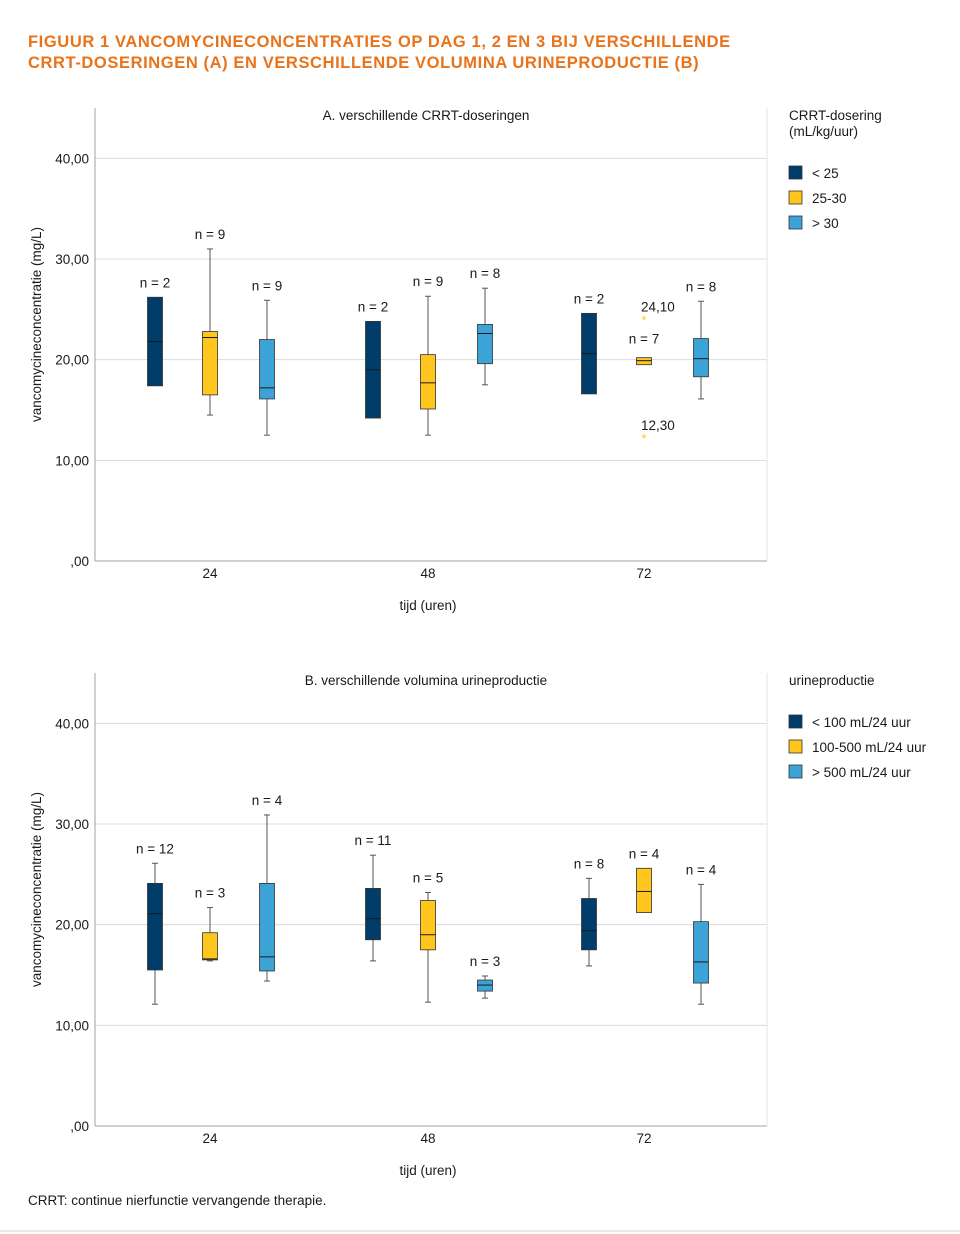  What do you see at coordinates (829, 198) in the screenshot?
I see `legend-label: 25-30` at bounding box center [829, 198].